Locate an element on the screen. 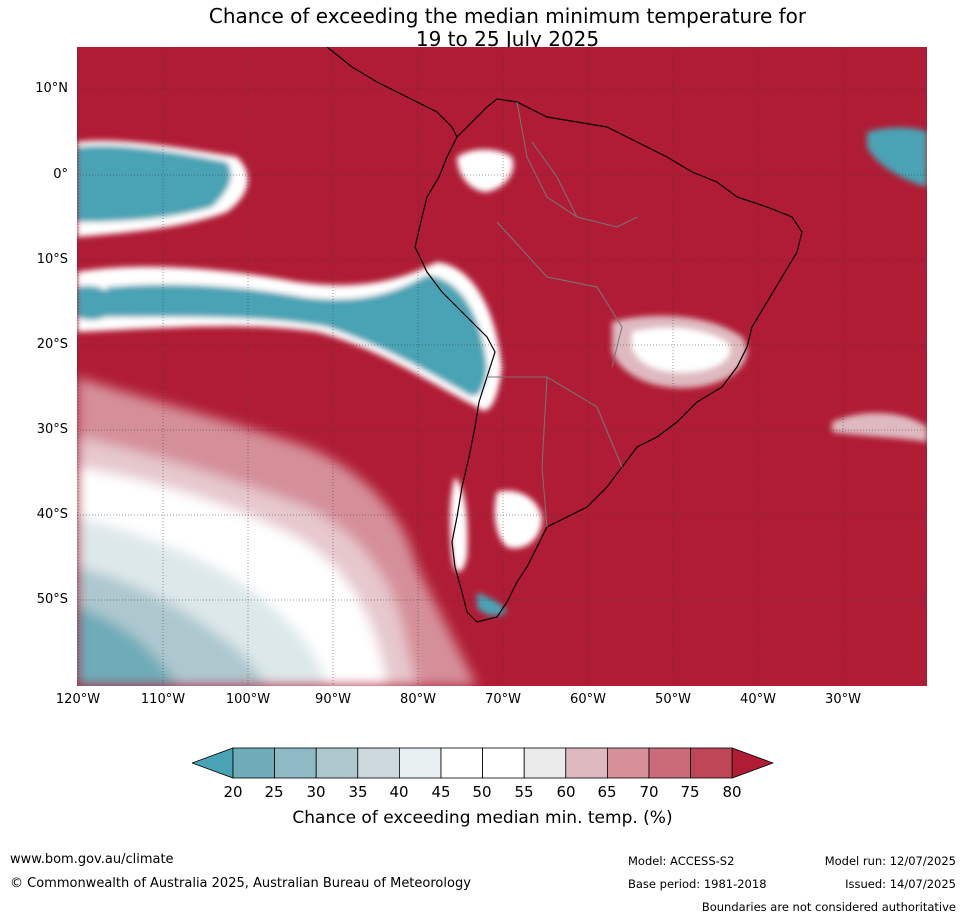 The height and width of the screenshot is (919, 965). southern-ocean-neutral-region is located at coordinates (277, 531).